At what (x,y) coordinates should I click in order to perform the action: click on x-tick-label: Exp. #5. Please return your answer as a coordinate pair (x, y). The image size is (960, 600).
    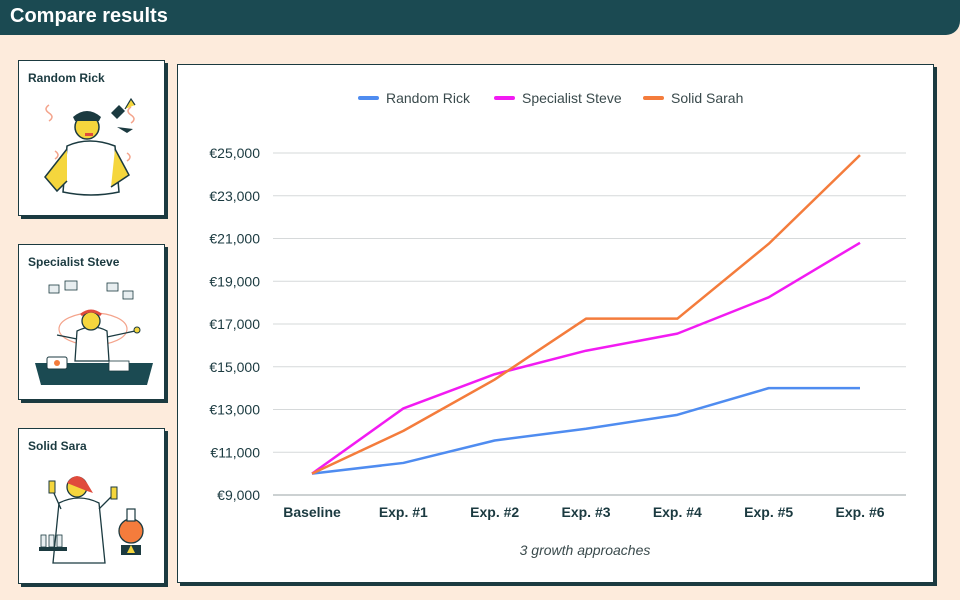
    Looking at the image, I should click on (768, 512).